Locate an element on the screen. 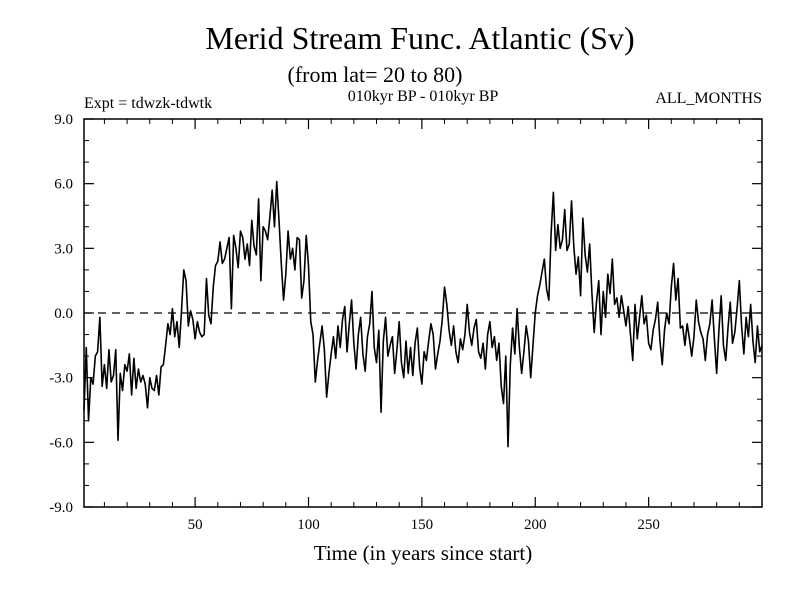 The width and height of the screenshot is (800, 600). chart-subtitle: (from lat= 20 to 80) is located at coordinates (375, 74).